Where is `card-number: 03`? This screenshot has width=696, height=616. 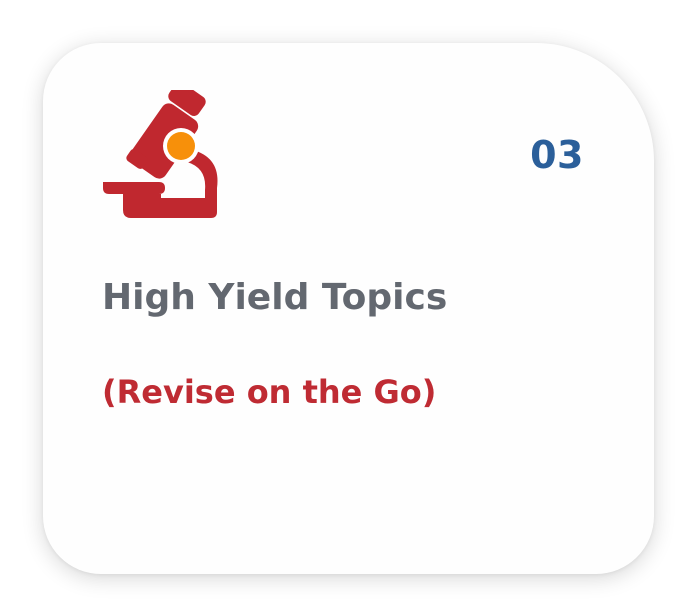
card-number: 03 is located at coordinates (557, 155).